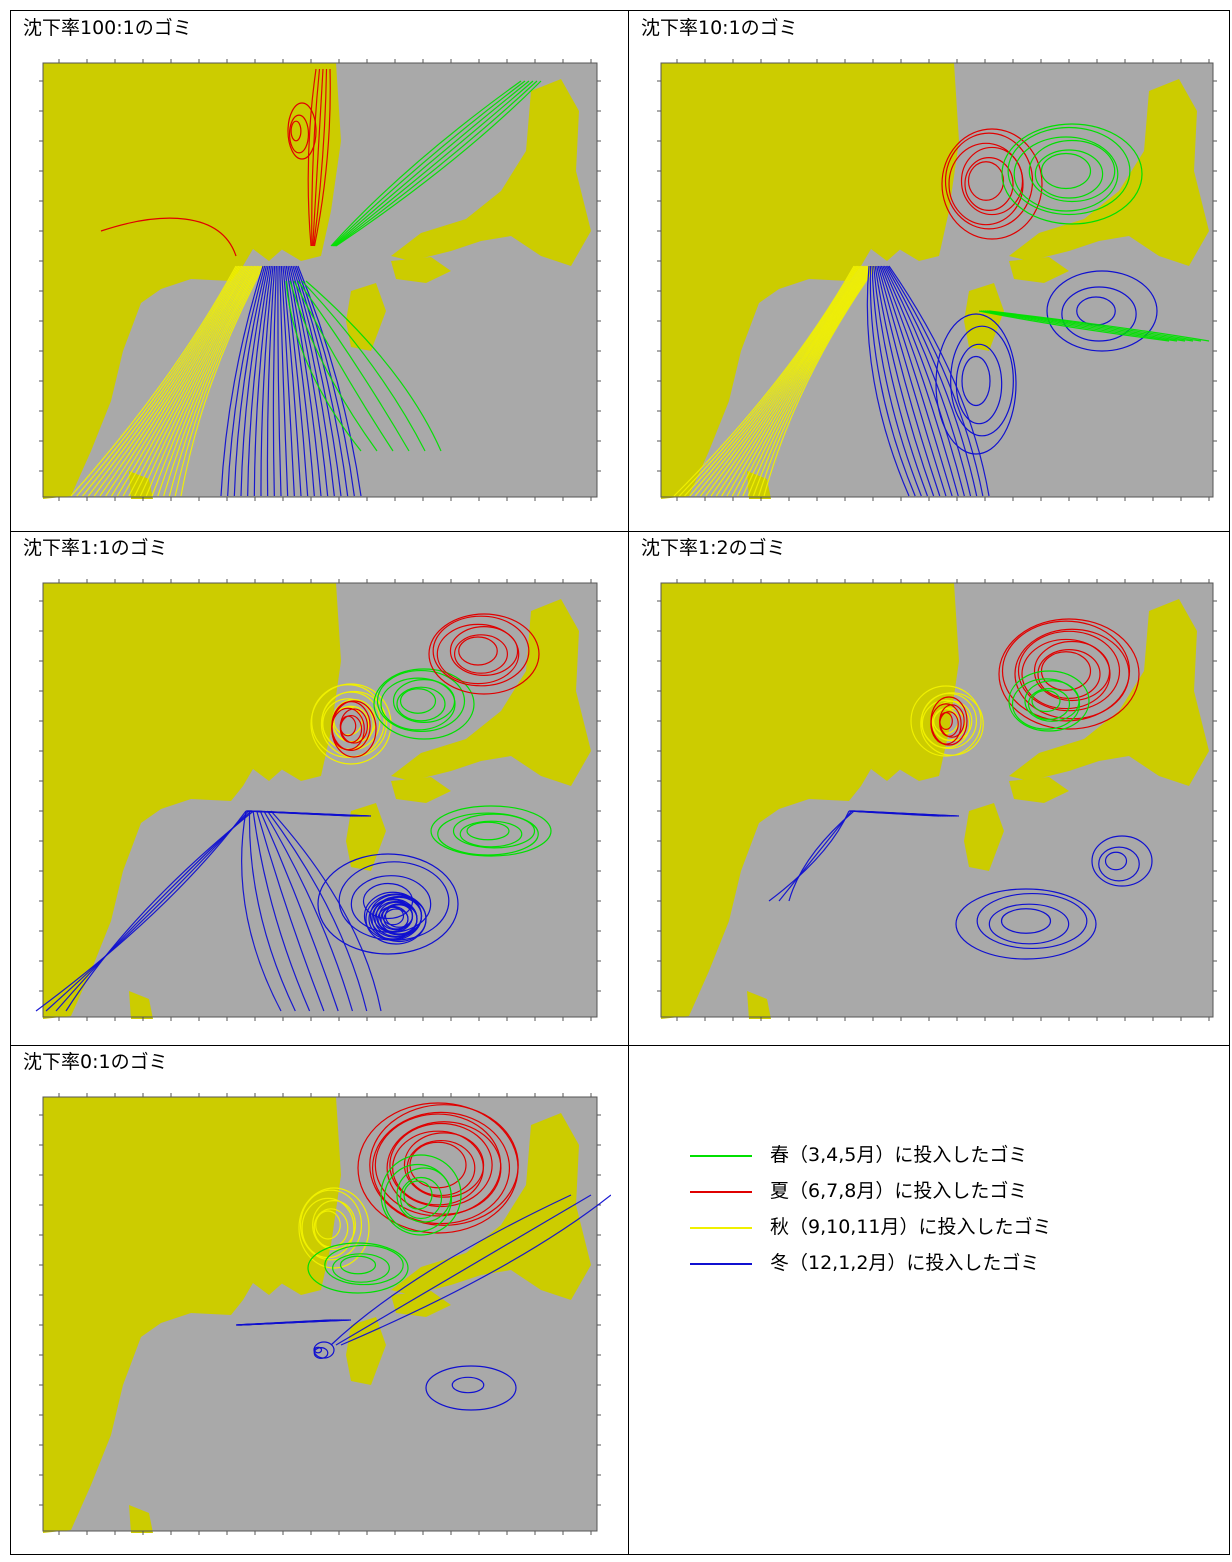 The image size is (1232, 1562). What do you see at coordinates (628, 782) in the screenshot?
I see `column-divider` at bounding box center [628, 782].